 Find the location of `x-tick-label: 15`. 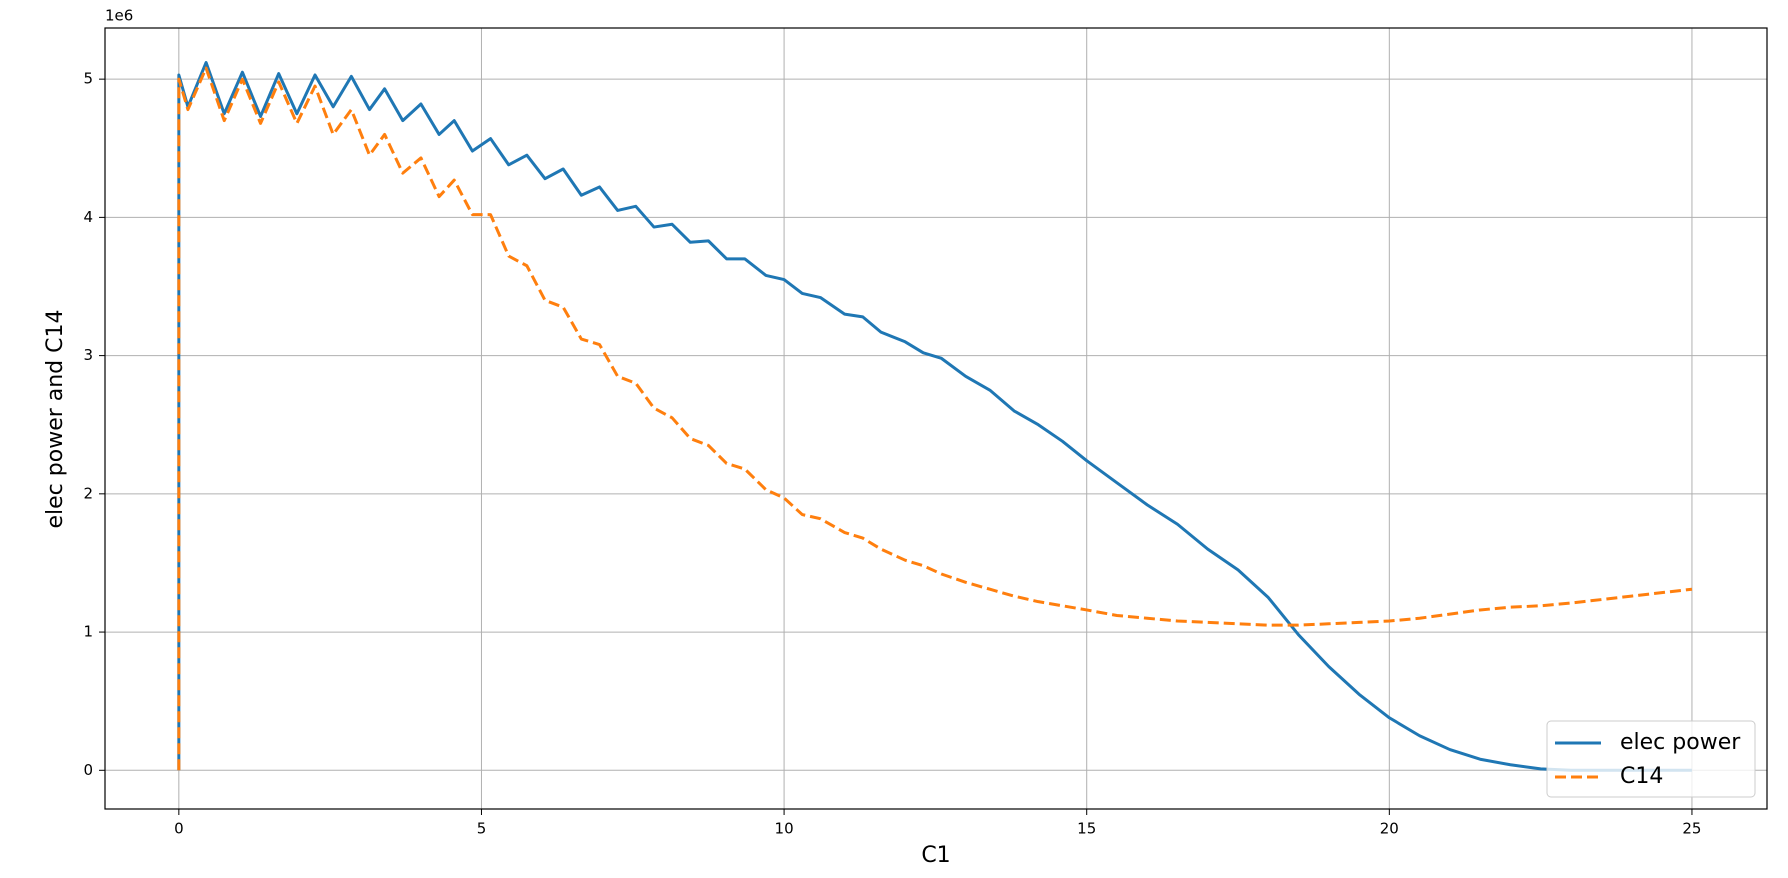

x-tick-label: 15 is located at coordinates (1086, 829).